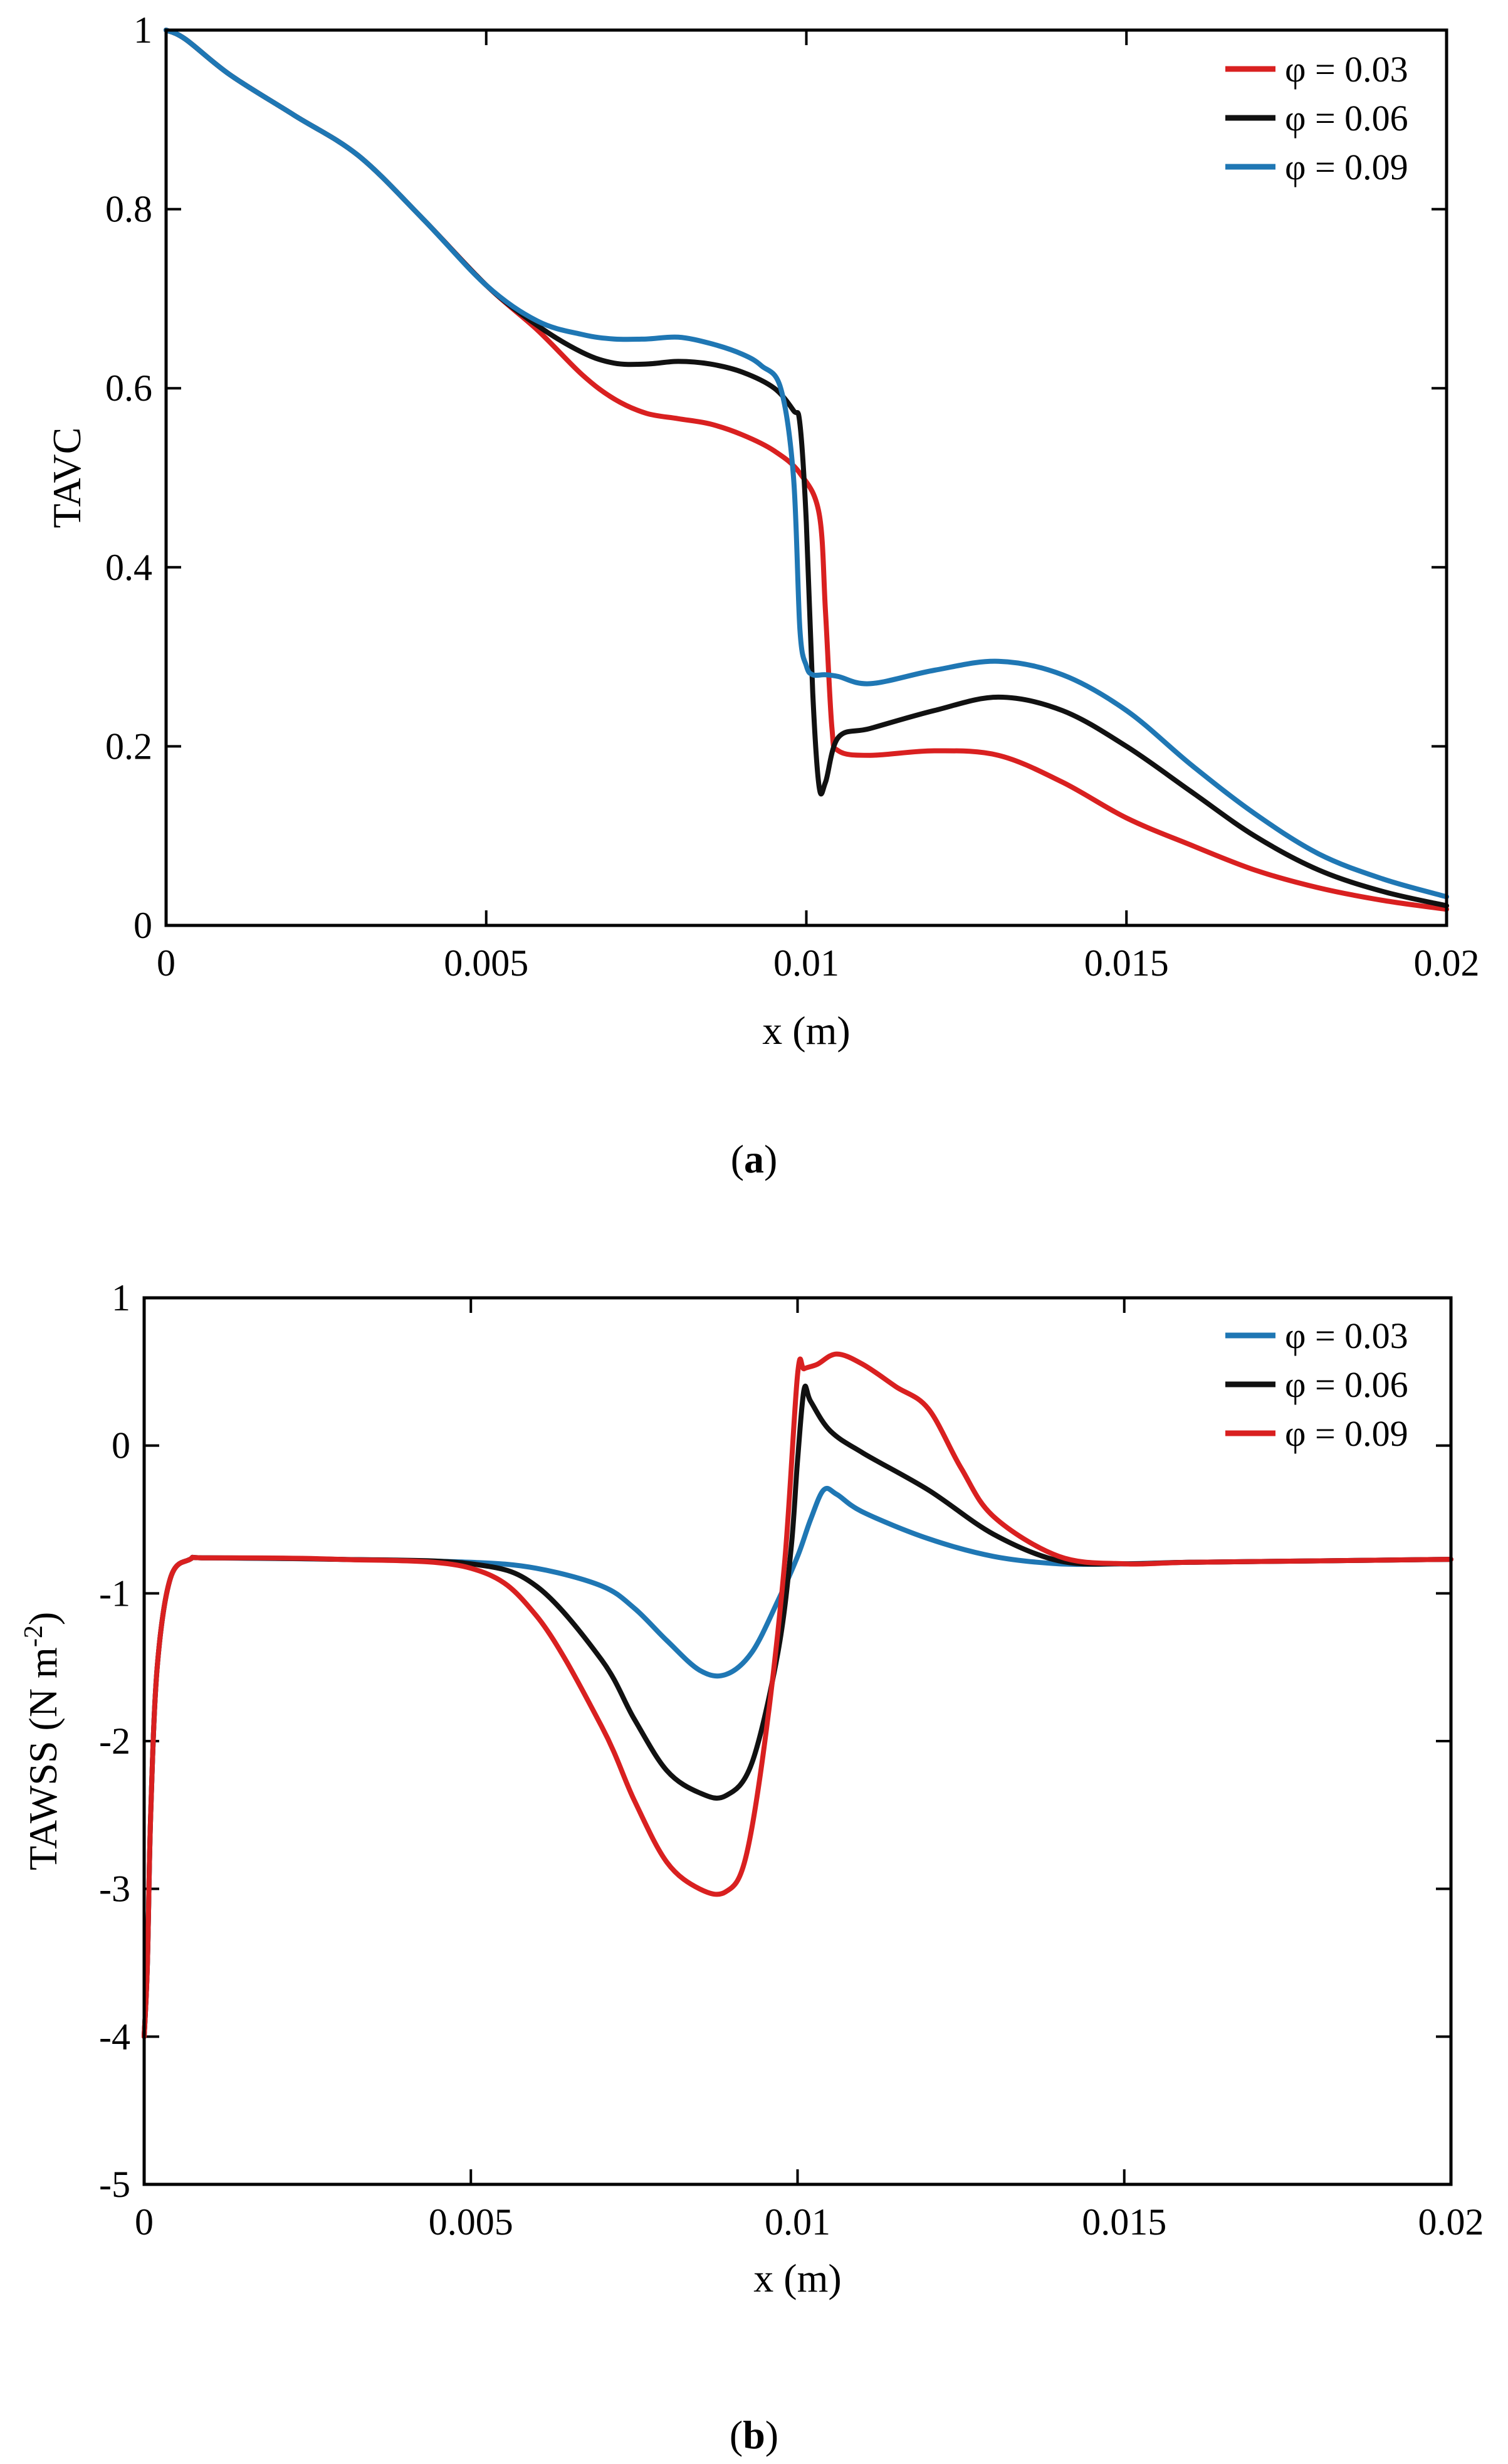  Describe the element at coordinates (121, 1446) in the screenshot. I see `panel-b-y-tick-label: 0` at that location.